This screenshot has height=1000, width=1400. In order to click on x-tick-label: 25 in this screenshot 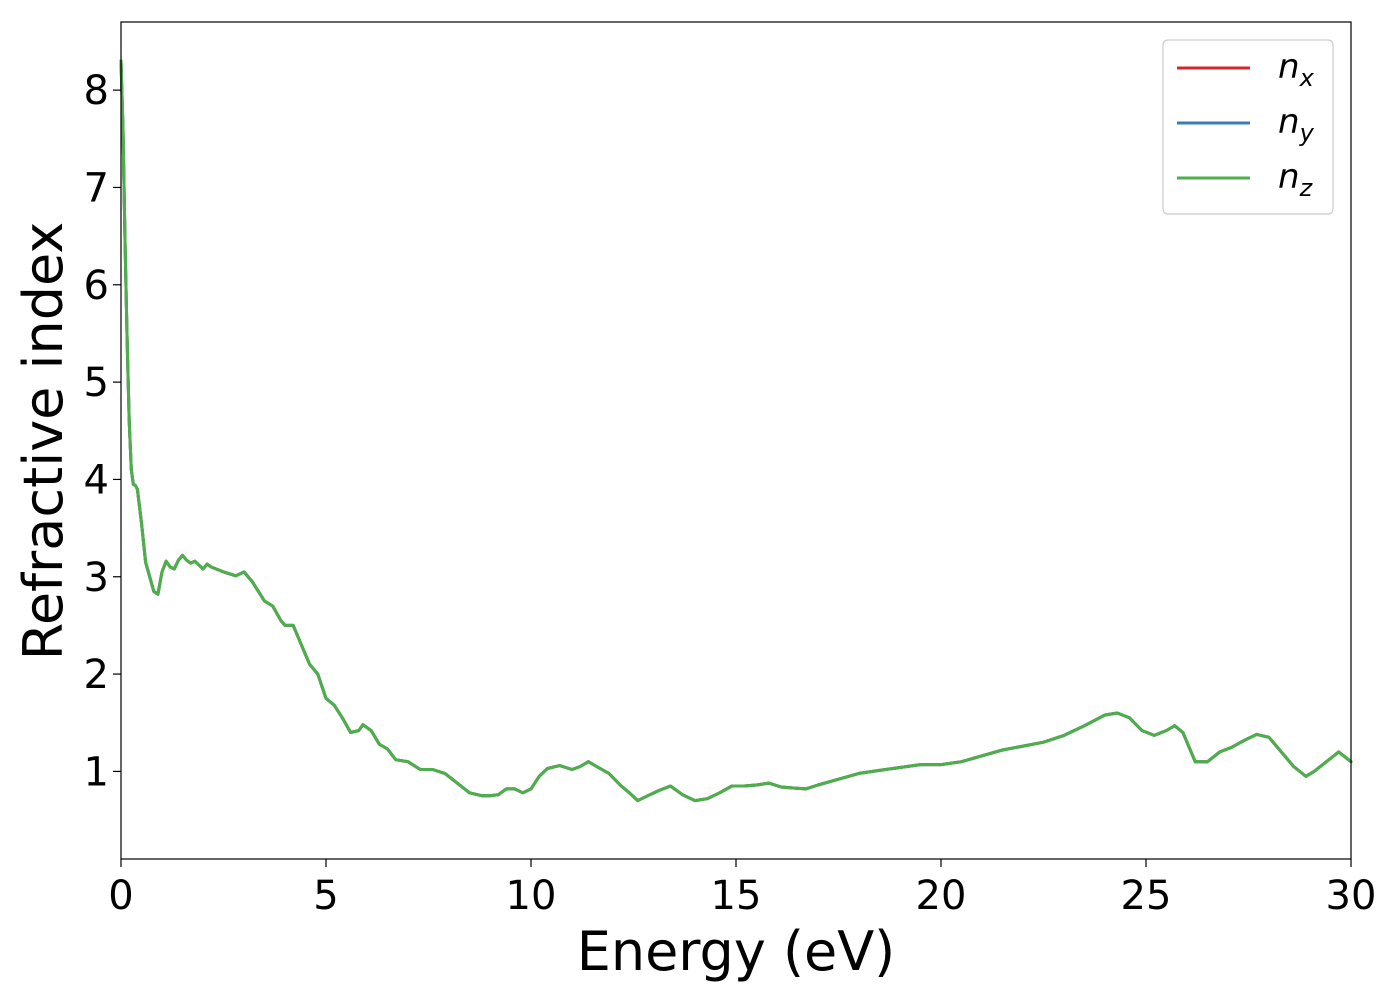, I will do `click(1146, 896)`.